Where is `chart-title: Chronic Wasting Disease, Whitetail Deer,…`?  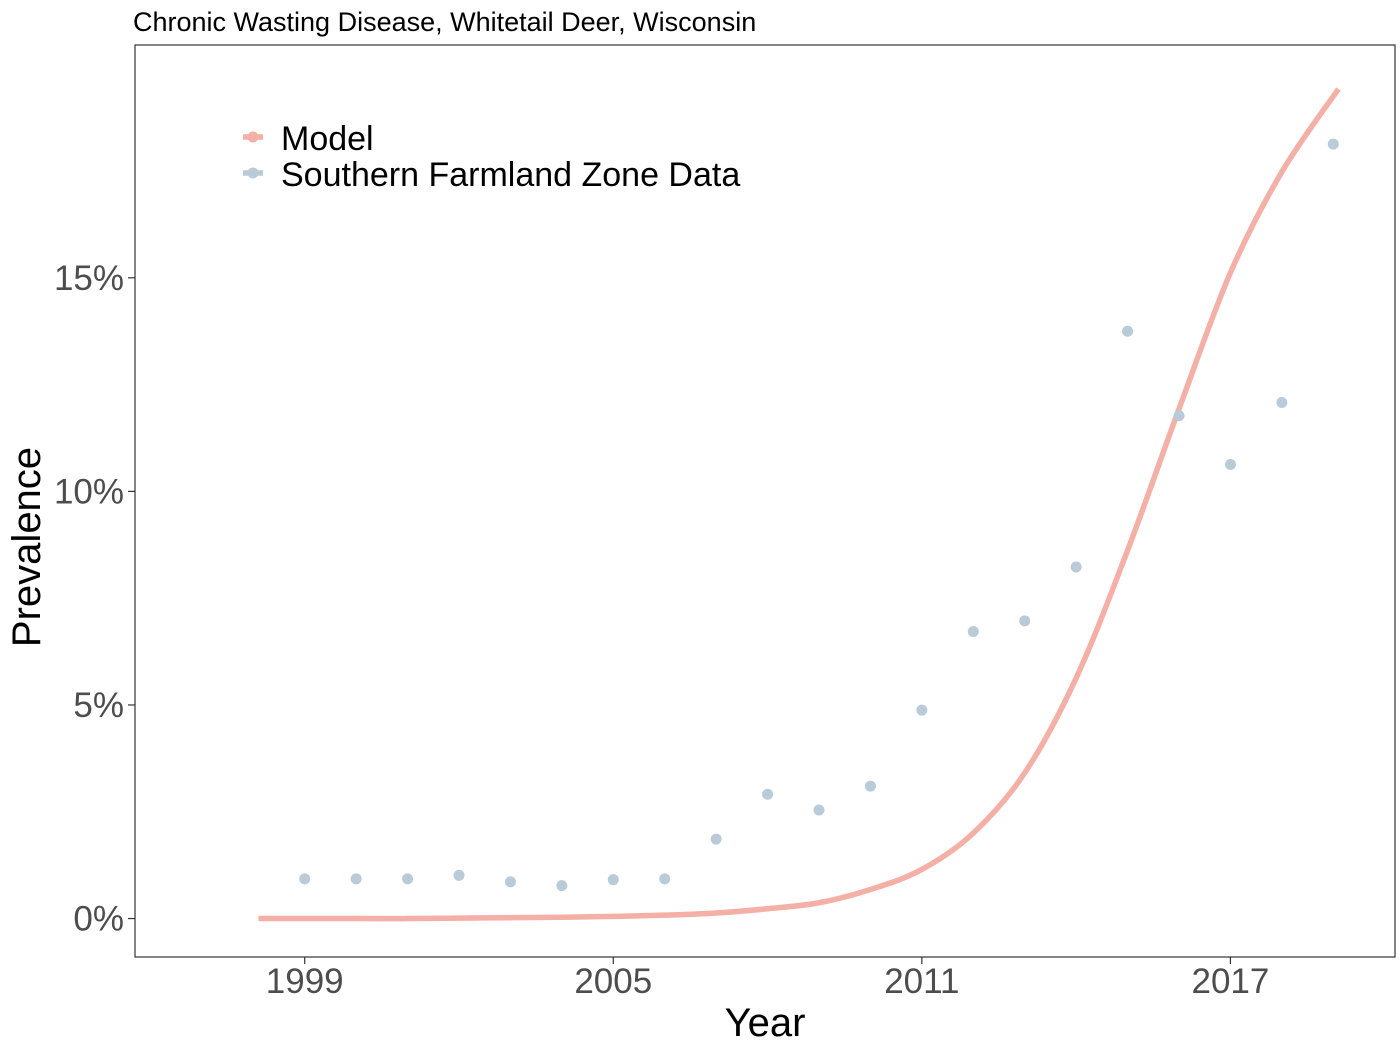
chart-title: Chronic Wasting Disease, Whitetail Deer,… is located at coordinates (444, 22).